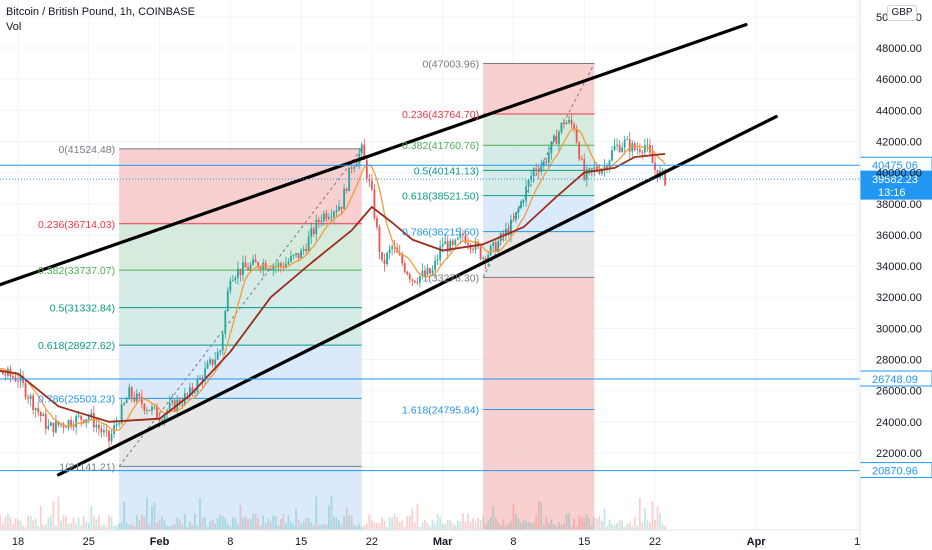 This screenshot has width=932, height=550. Describe the element at coordinates (899, 174) in the screenshot. I see `price-axis-tick-label: 40000.00` at that location.